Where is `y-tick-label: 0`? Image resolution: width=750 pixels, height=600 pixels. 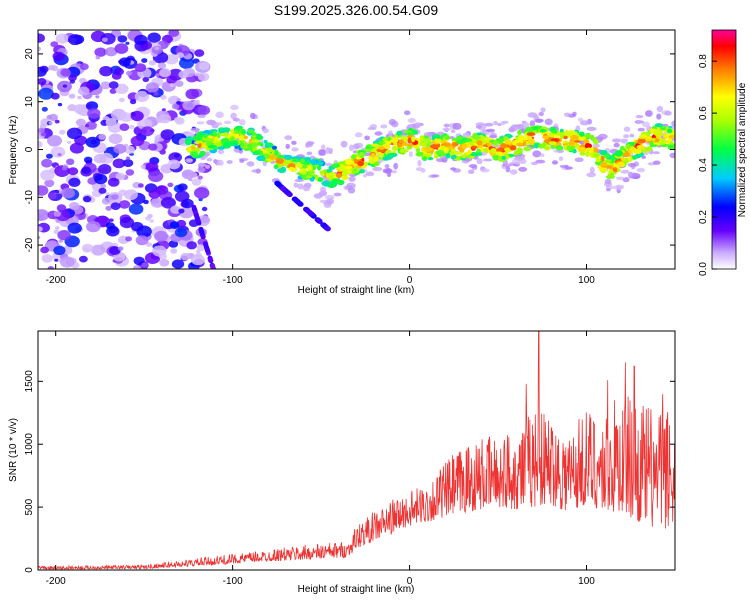
y-tick-label: 0 is located at coordinates (29, 570).